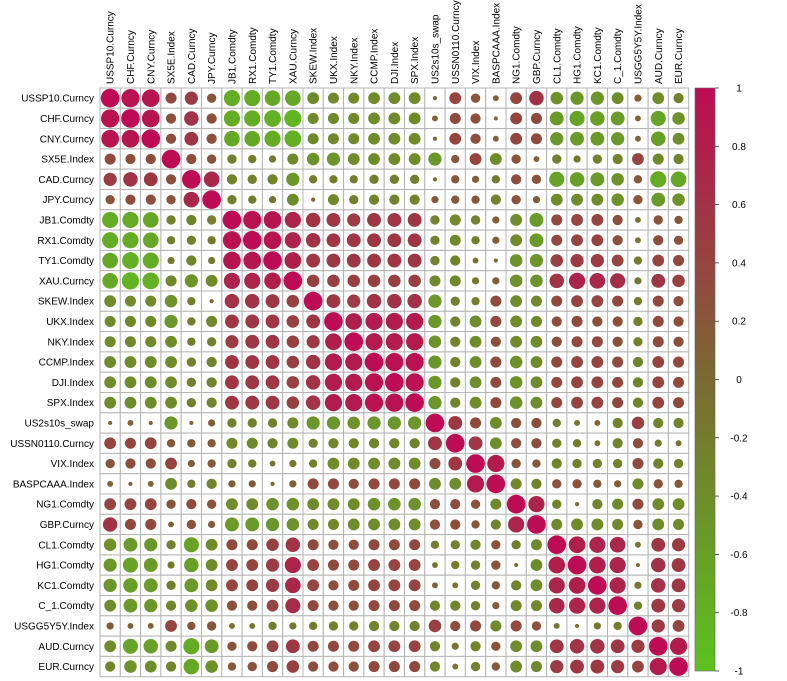  What do you see at coordinates (66, 180) in the screenshot?
I see `row-label: CAD.Curncy` at bounding box center [66, 180].